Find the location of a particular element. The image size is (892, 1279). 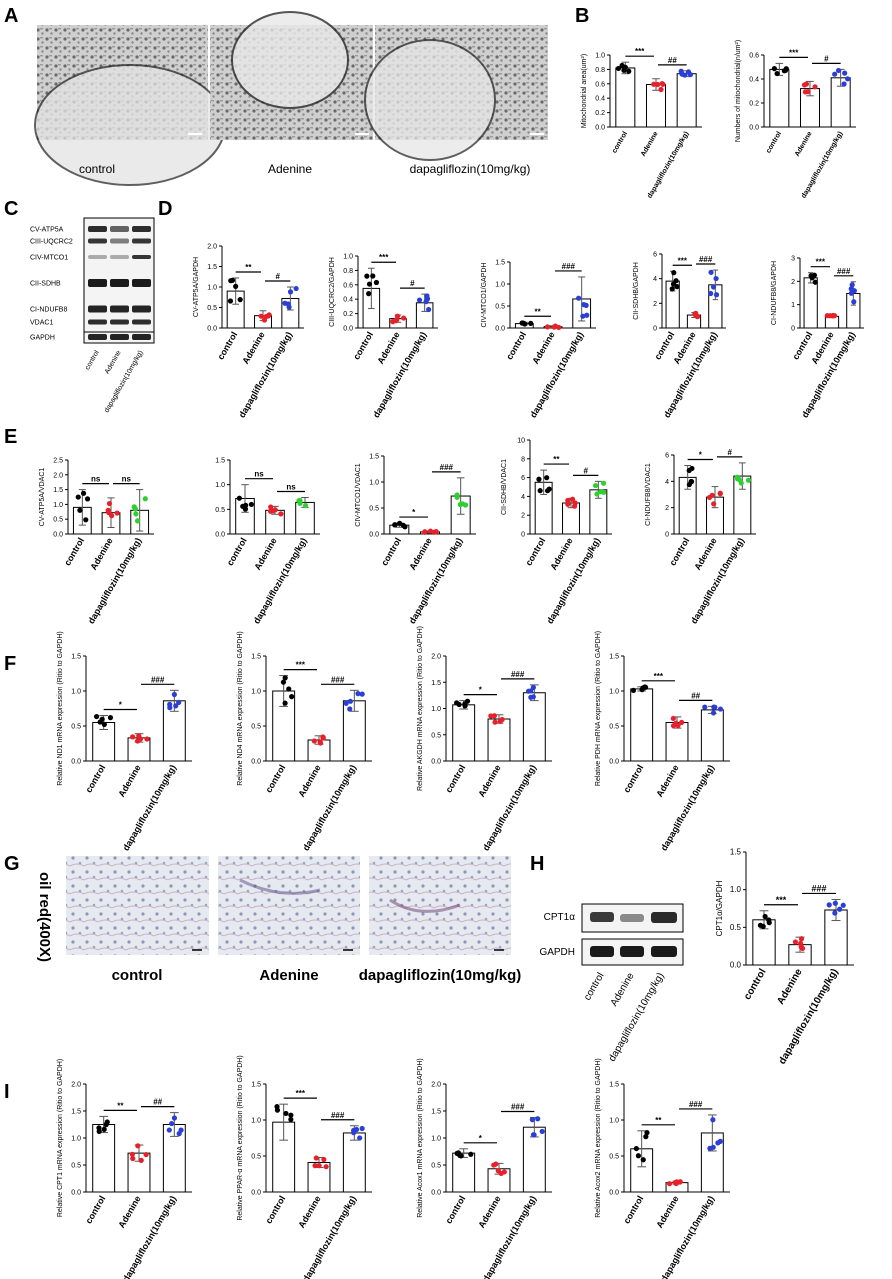

y-tick-label: 2.0 is located at coordinates (76, 1085).